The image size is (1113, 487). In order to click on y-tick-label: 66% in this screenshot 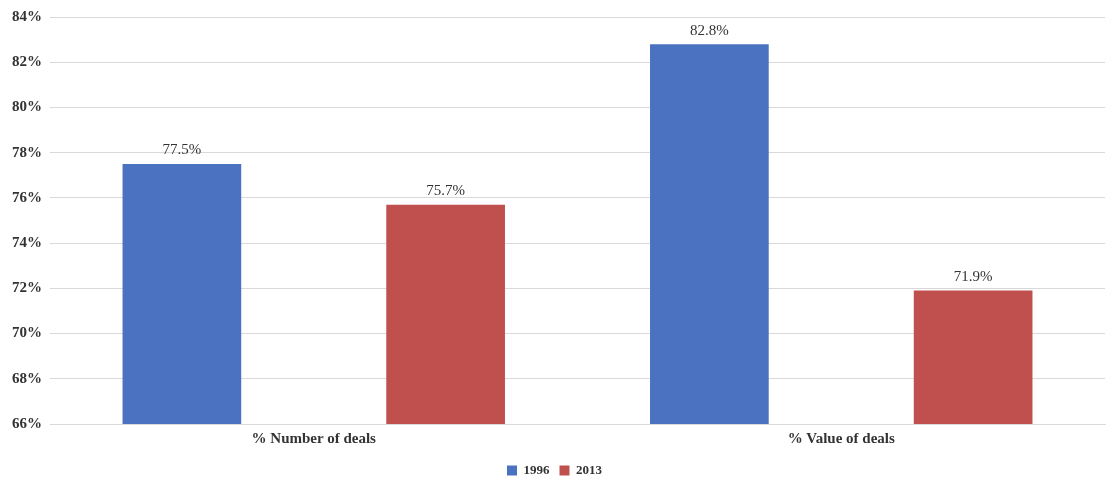, I will do `click(27, 422)`.